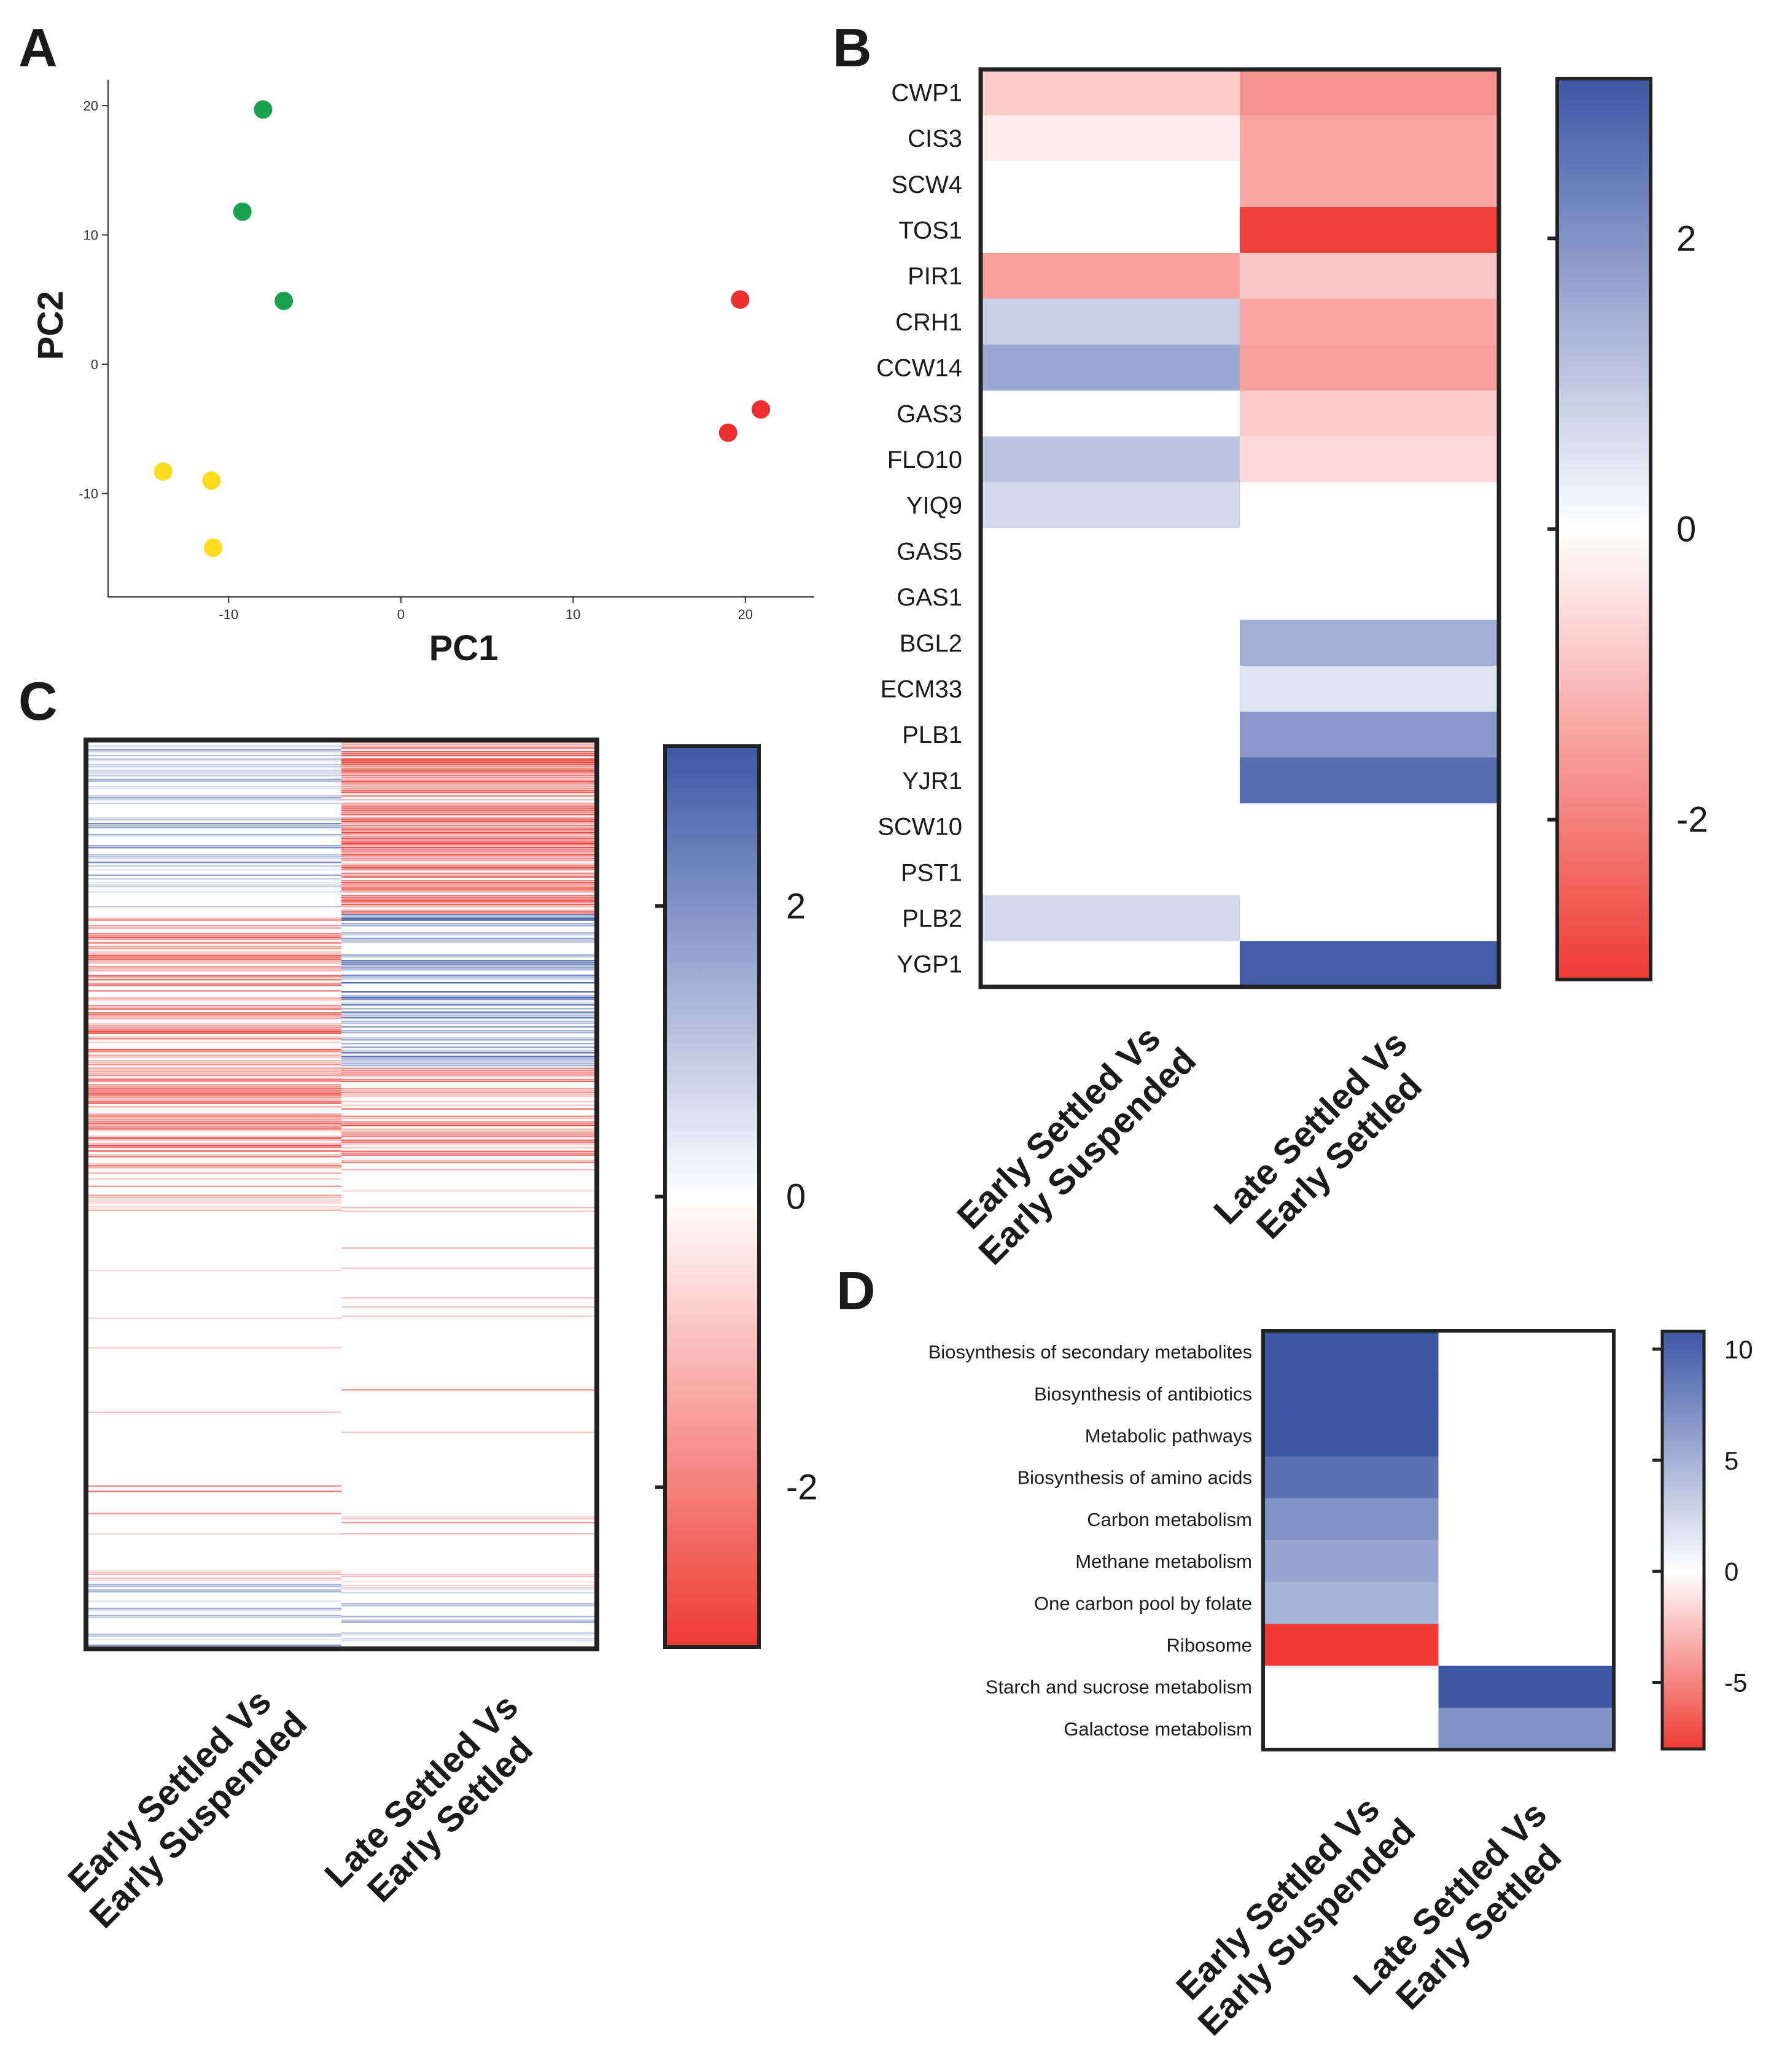  What do you see at coordinates (229, 614) in the screenshot?
I see `pca-x-tick-label: -10` at bounding box center [229, 614].